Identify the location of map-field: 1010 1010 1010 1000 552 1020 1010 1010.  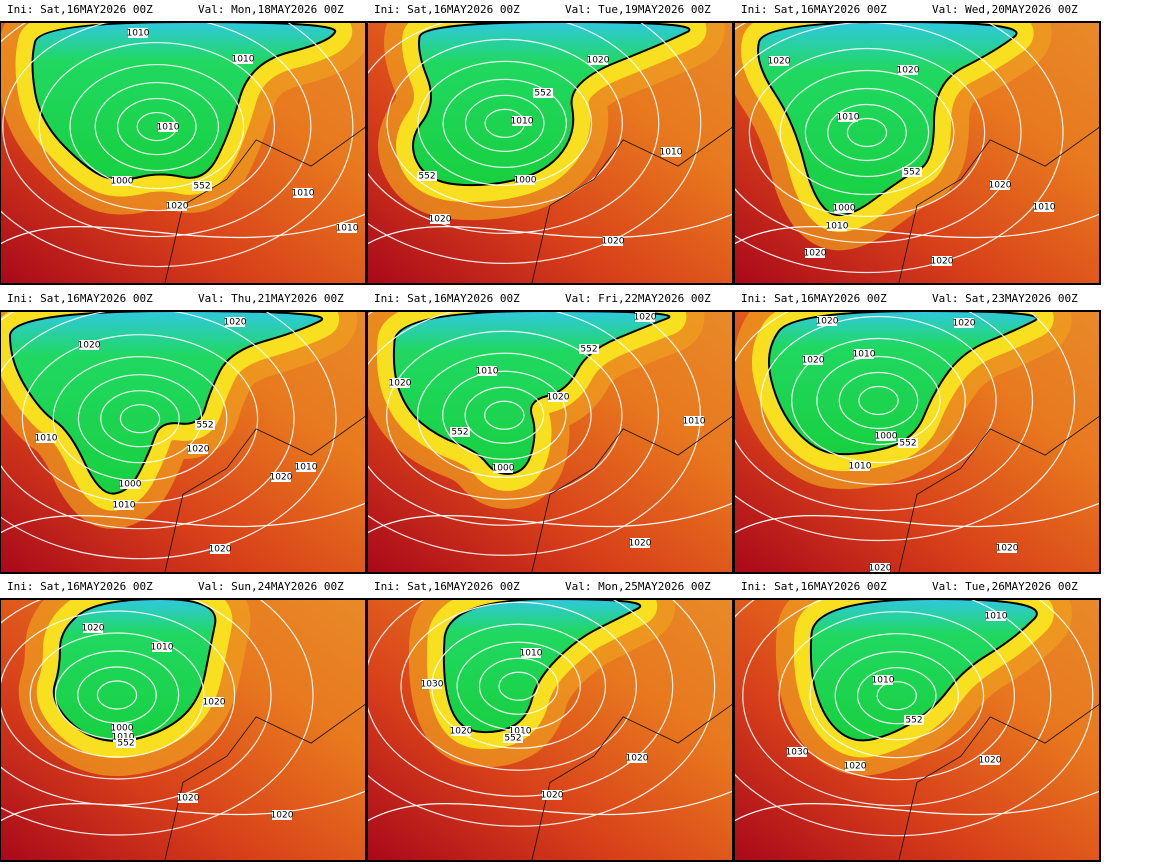
(183, 153).